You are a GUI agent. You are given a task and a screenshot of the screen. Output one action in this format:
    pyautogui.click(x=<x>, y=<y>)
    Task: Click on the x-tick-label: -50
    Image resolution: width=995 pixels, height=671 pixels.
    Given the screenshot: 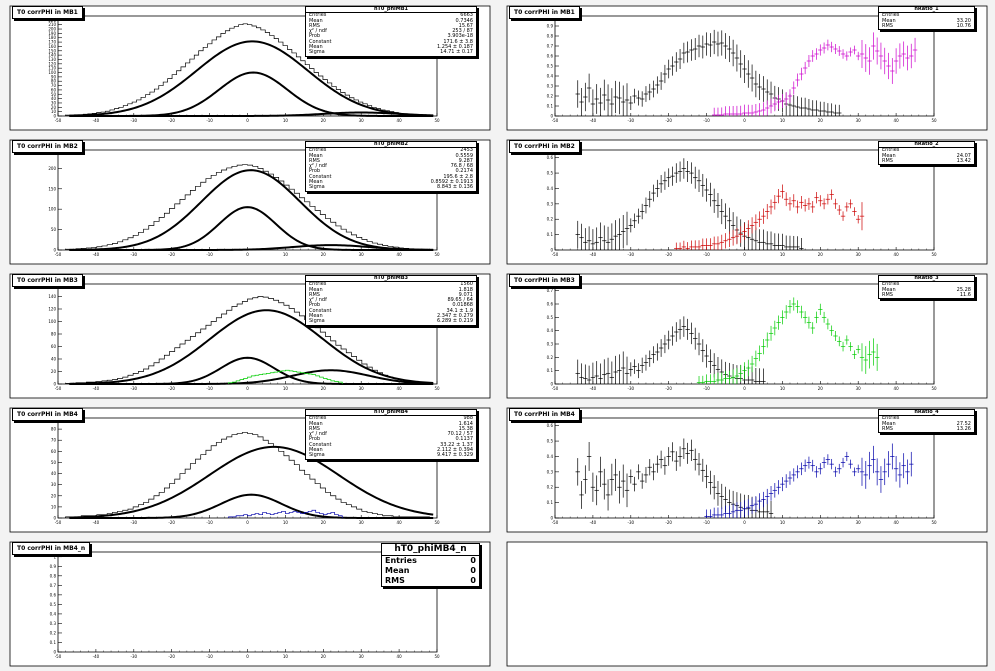 What is the action you would take?
    pyautogui.click(x=555, y=522)
    